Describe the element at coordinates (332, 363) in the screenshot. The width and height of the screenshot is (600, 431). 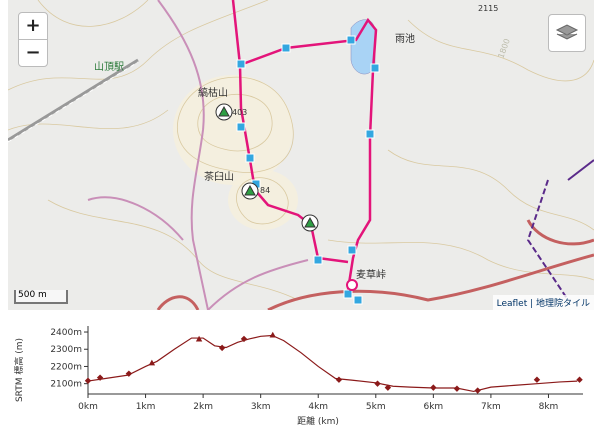
I see `elevation-line` at that location.